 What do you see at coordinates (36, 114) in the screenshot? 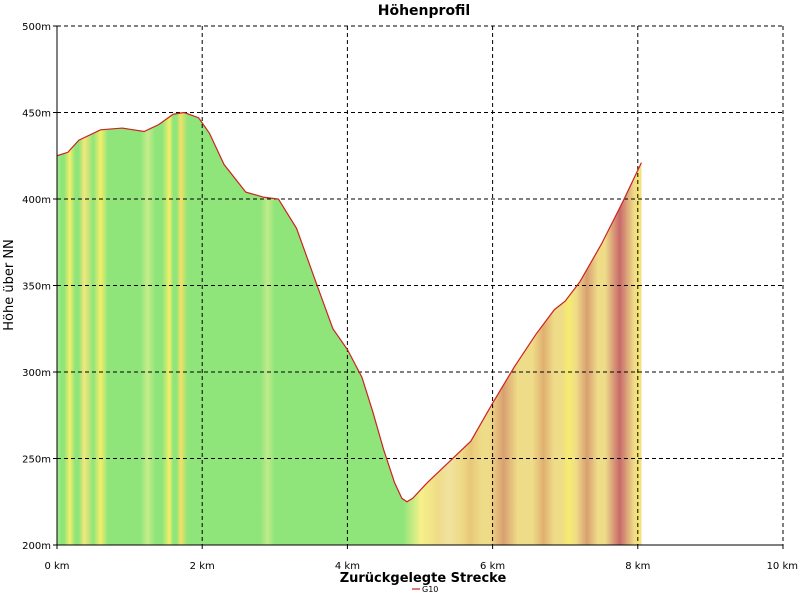
I see `y-tick-label: 450m` at bounding box center [36, 114].